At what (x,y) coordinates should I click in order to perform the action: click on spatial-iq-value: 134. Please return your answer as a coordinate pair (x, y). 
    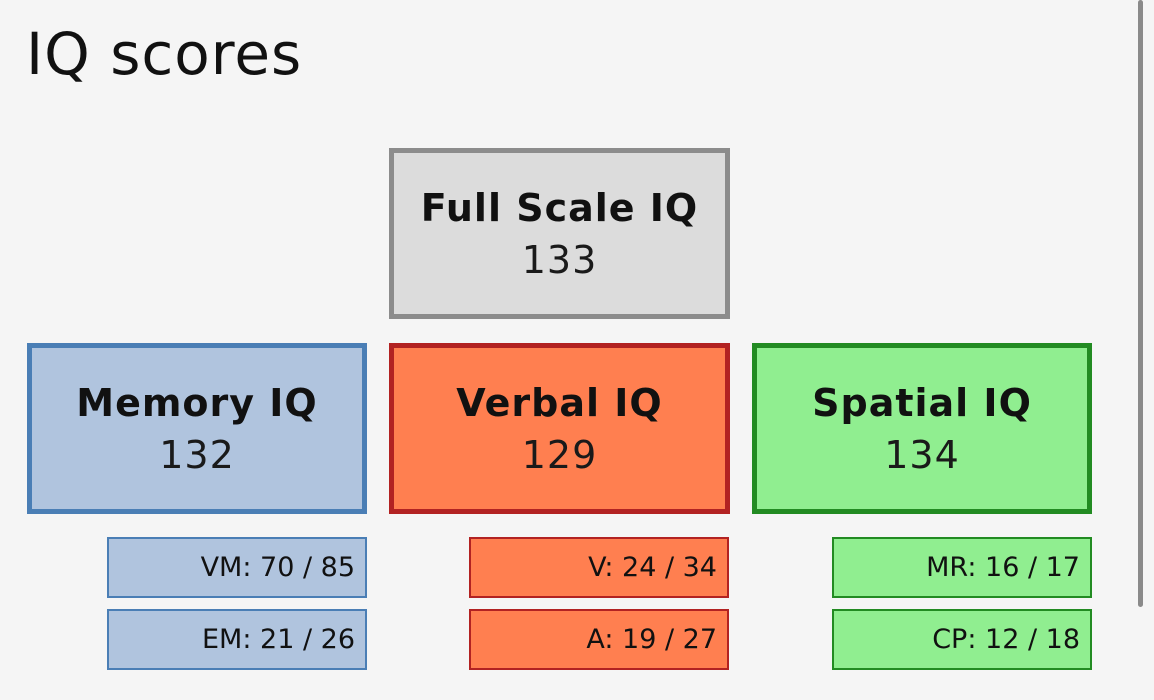
    Looking at the image, I should click on (922, 454).